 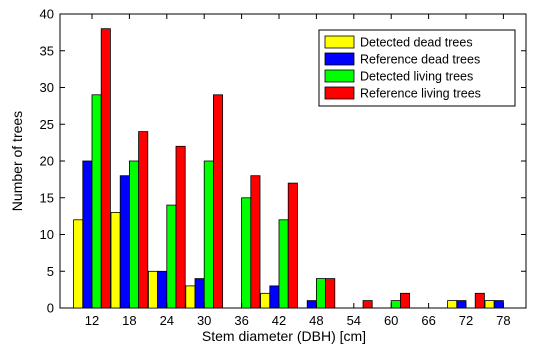 What do you see at coordinates (47, 14) in the screenshot?
I see `y-tick-label: 40` at bounding box center [47, 14].